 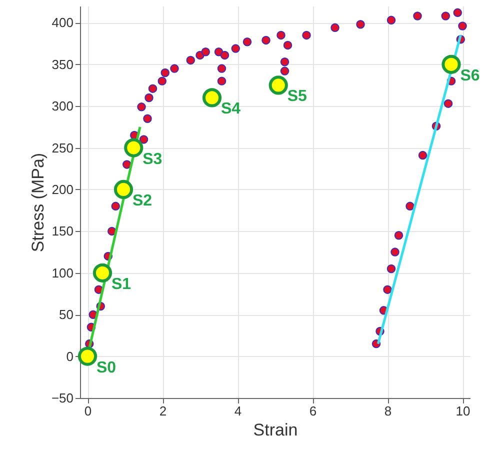 I want to click on x-tick-label: 6, so click(x=313, y=411).